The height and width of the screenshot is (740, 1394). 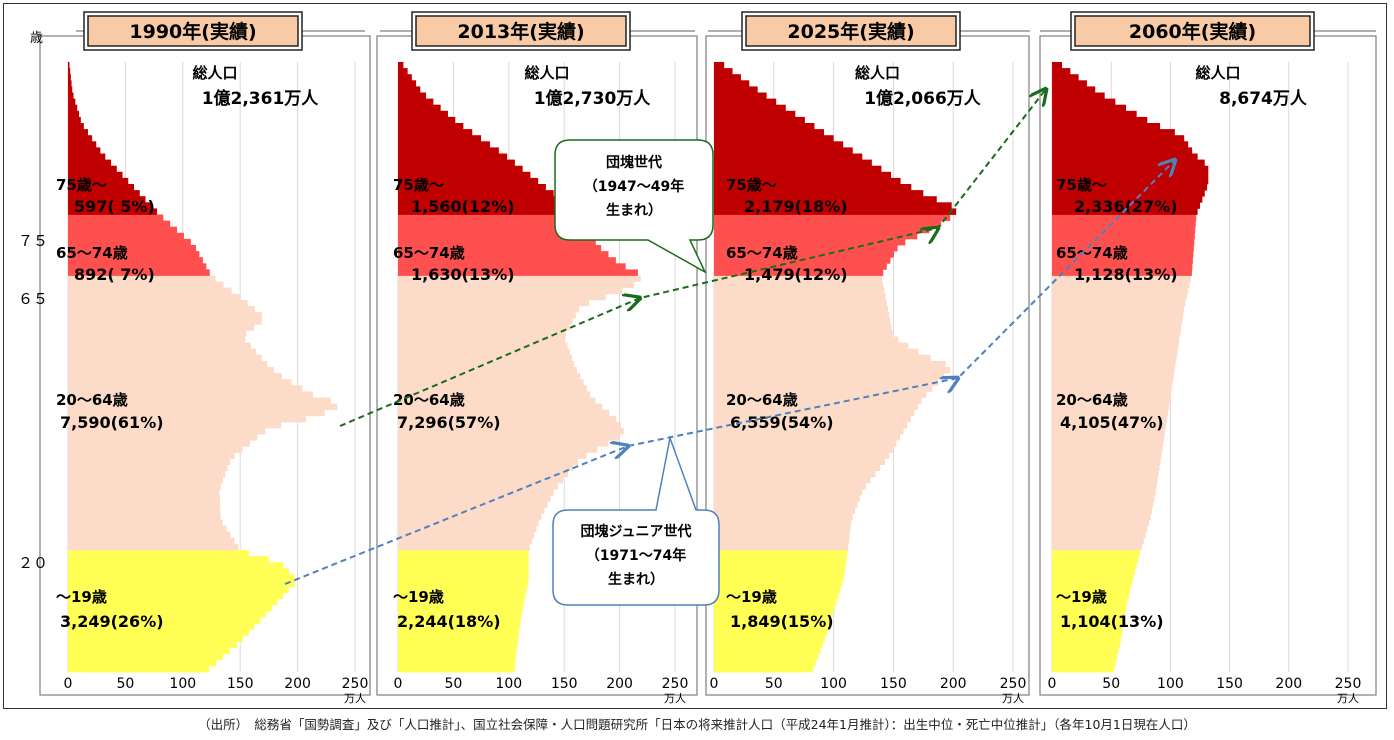 What do you see at coordinates (714, 684) in the screenshot?
I see `x-tick-label: 0` at bounding box center [714, 684].